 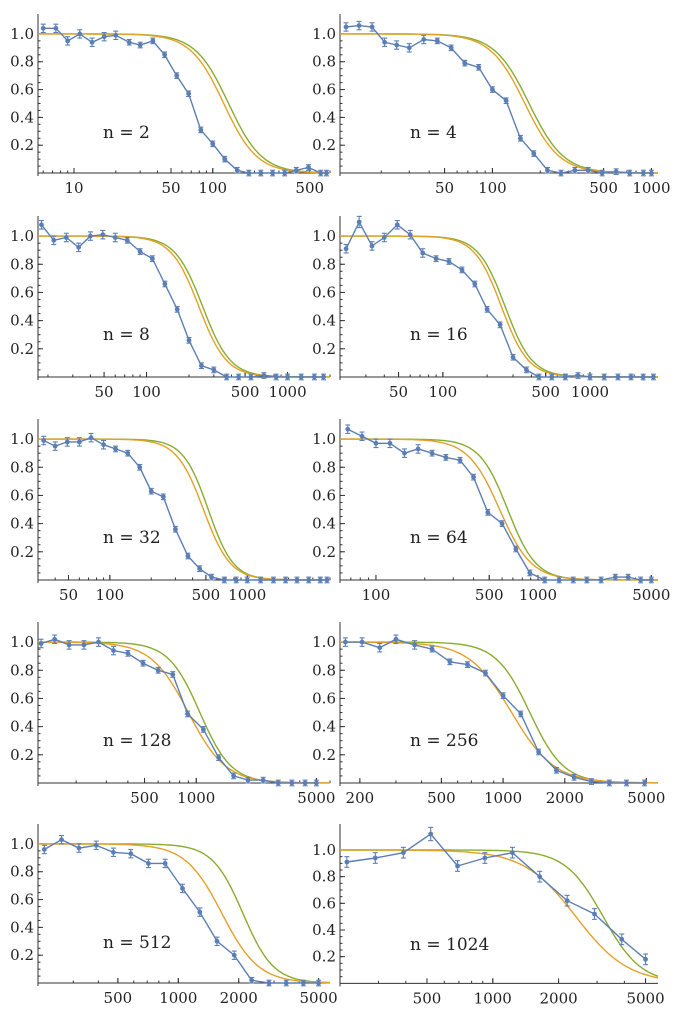 I want to click on y-tick-label: 0.2, so click(x=324, y=145).